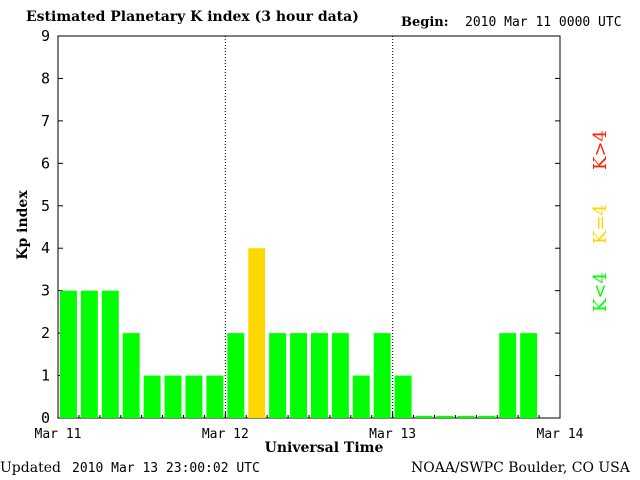 The height and width of the screenshot is (480, 640). Describe the element at coordinates (45, 376) in the screenshot. I see `y-tick-label: 1` at that location.